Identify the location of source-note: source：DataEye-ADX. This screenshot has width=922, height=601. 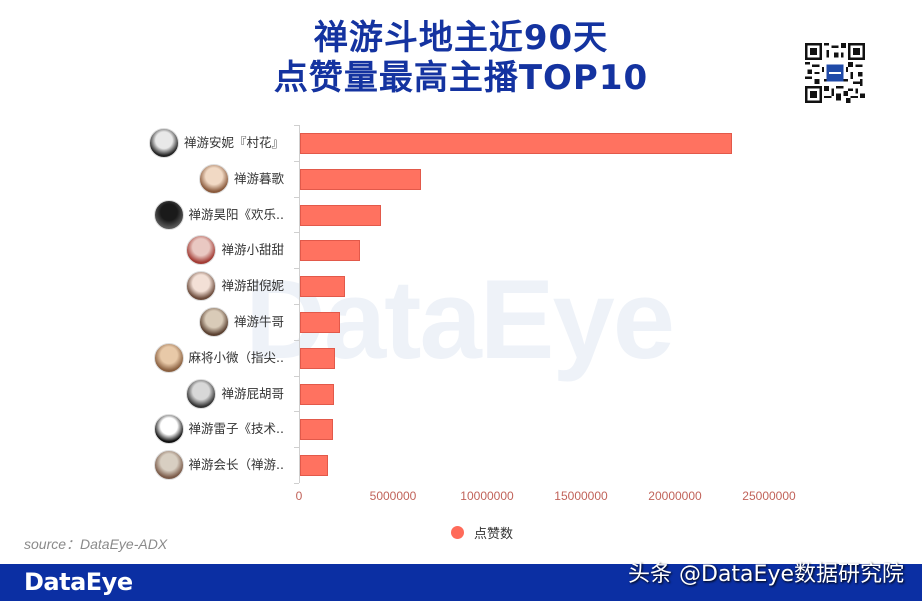
(96, 544).